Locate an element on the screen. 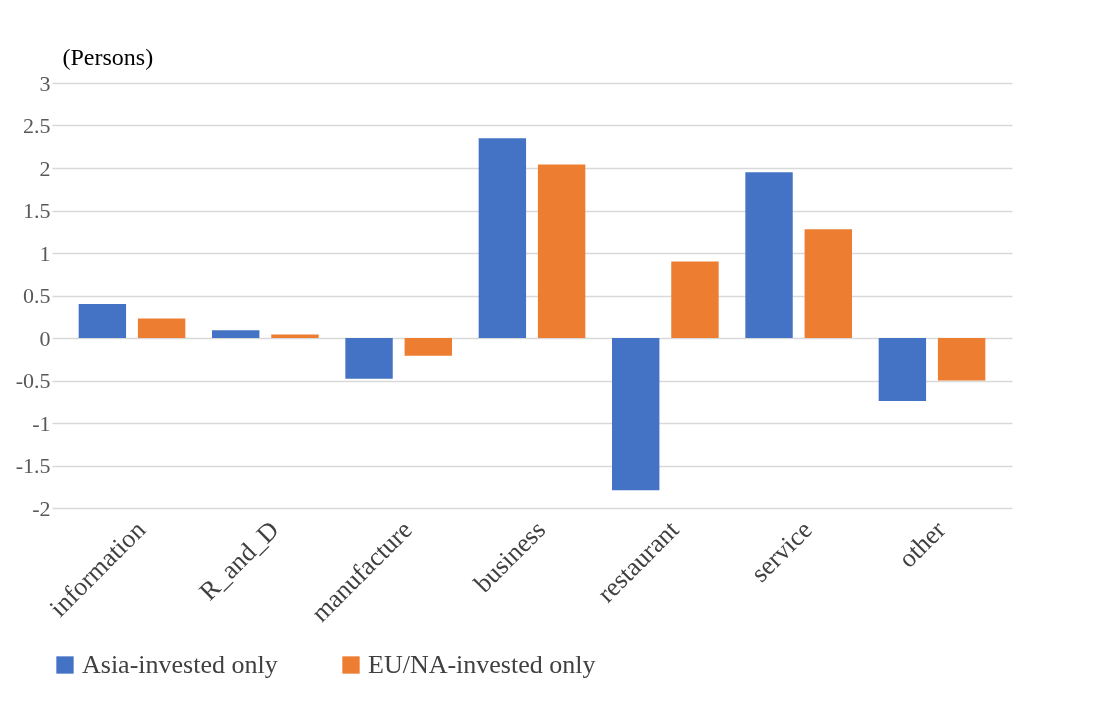 The width and height of the screenshot is (1102, 727). y-tick-label: -1.5 is located at coordinates (33, 465).